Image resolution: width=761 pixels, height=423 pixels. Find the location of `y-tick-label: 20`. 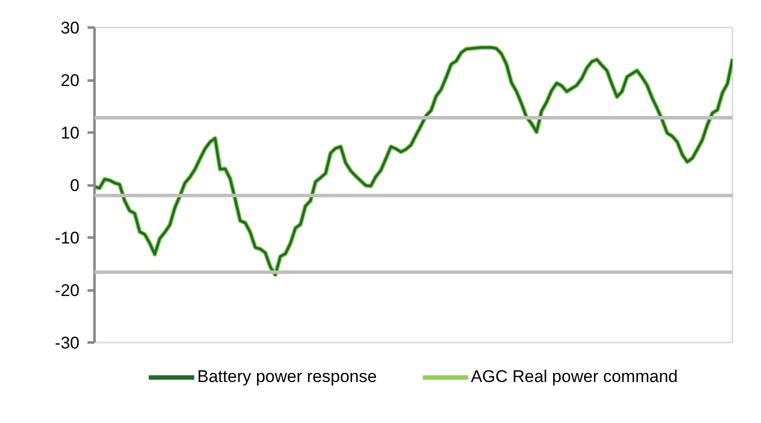

y-tick-label: 20 is located at coordinates (70, 80).